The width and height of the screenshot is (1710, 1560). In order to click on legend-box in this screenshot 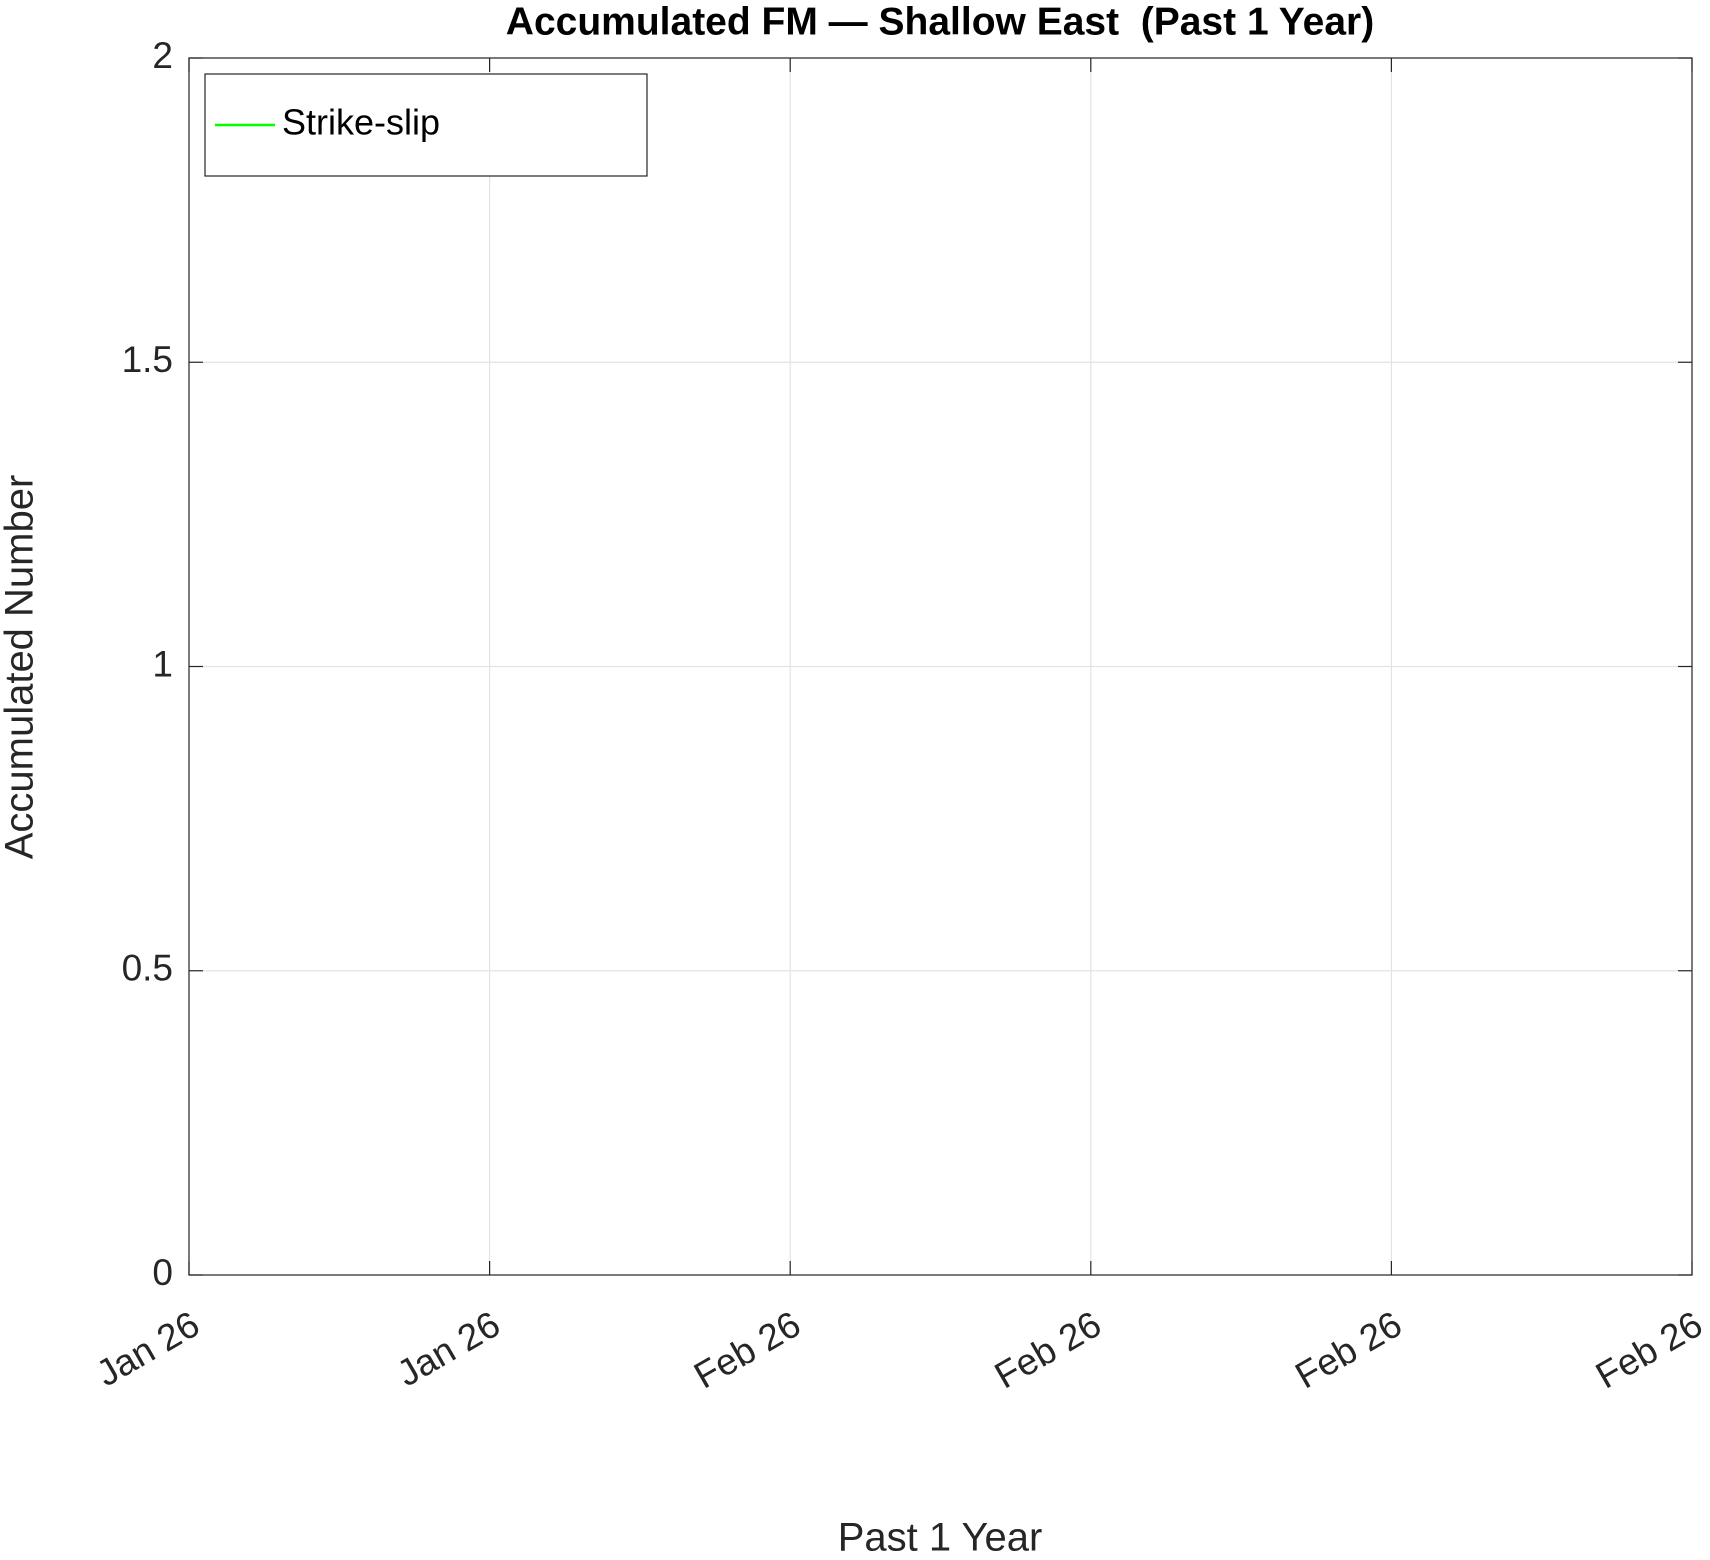, I will do `click(426, 125)`.